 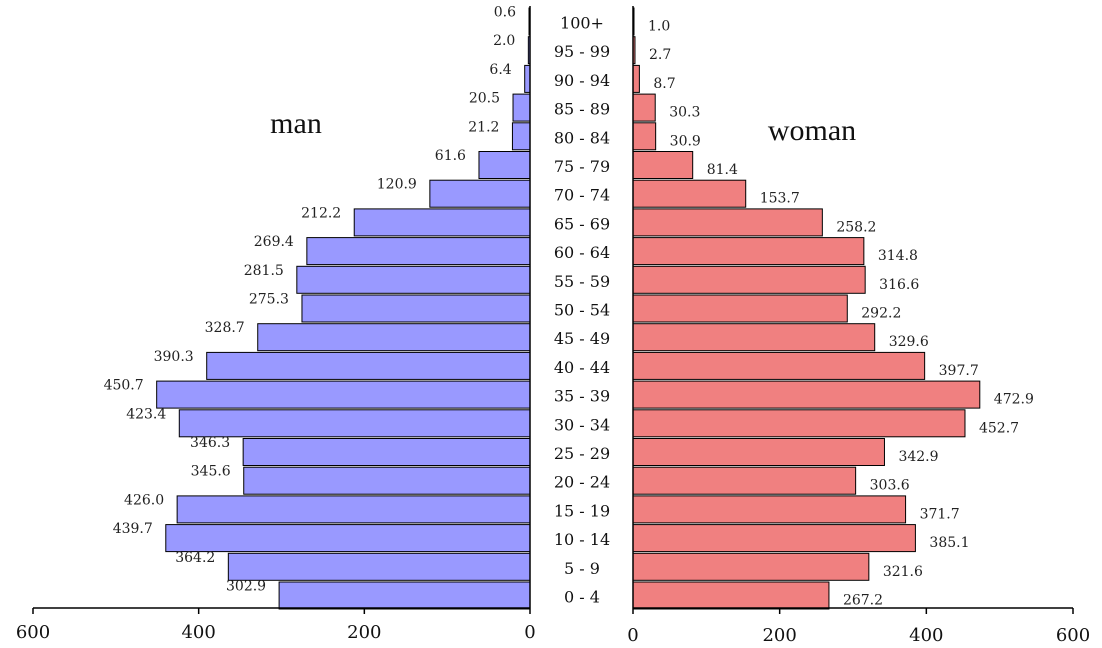 What do you see at coordinates (582, 510) in the screenshot?
I see `age-label-17: 15 - 19` at bounding box center [582, 510].